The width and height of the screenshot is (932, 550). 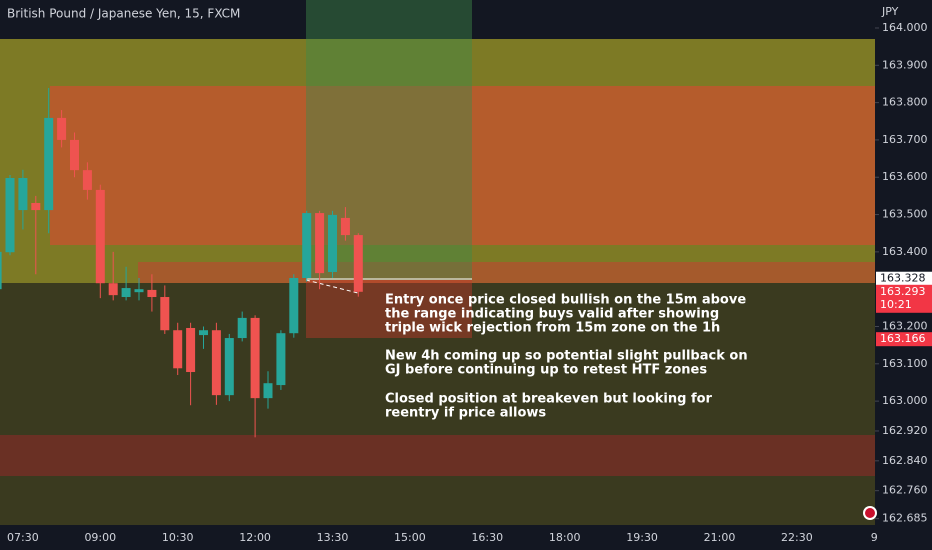 What do you see at coordinates (797, 537) in the screenshot?
I see `x-tick-label: 22:30` at bounding box center [797, 537].